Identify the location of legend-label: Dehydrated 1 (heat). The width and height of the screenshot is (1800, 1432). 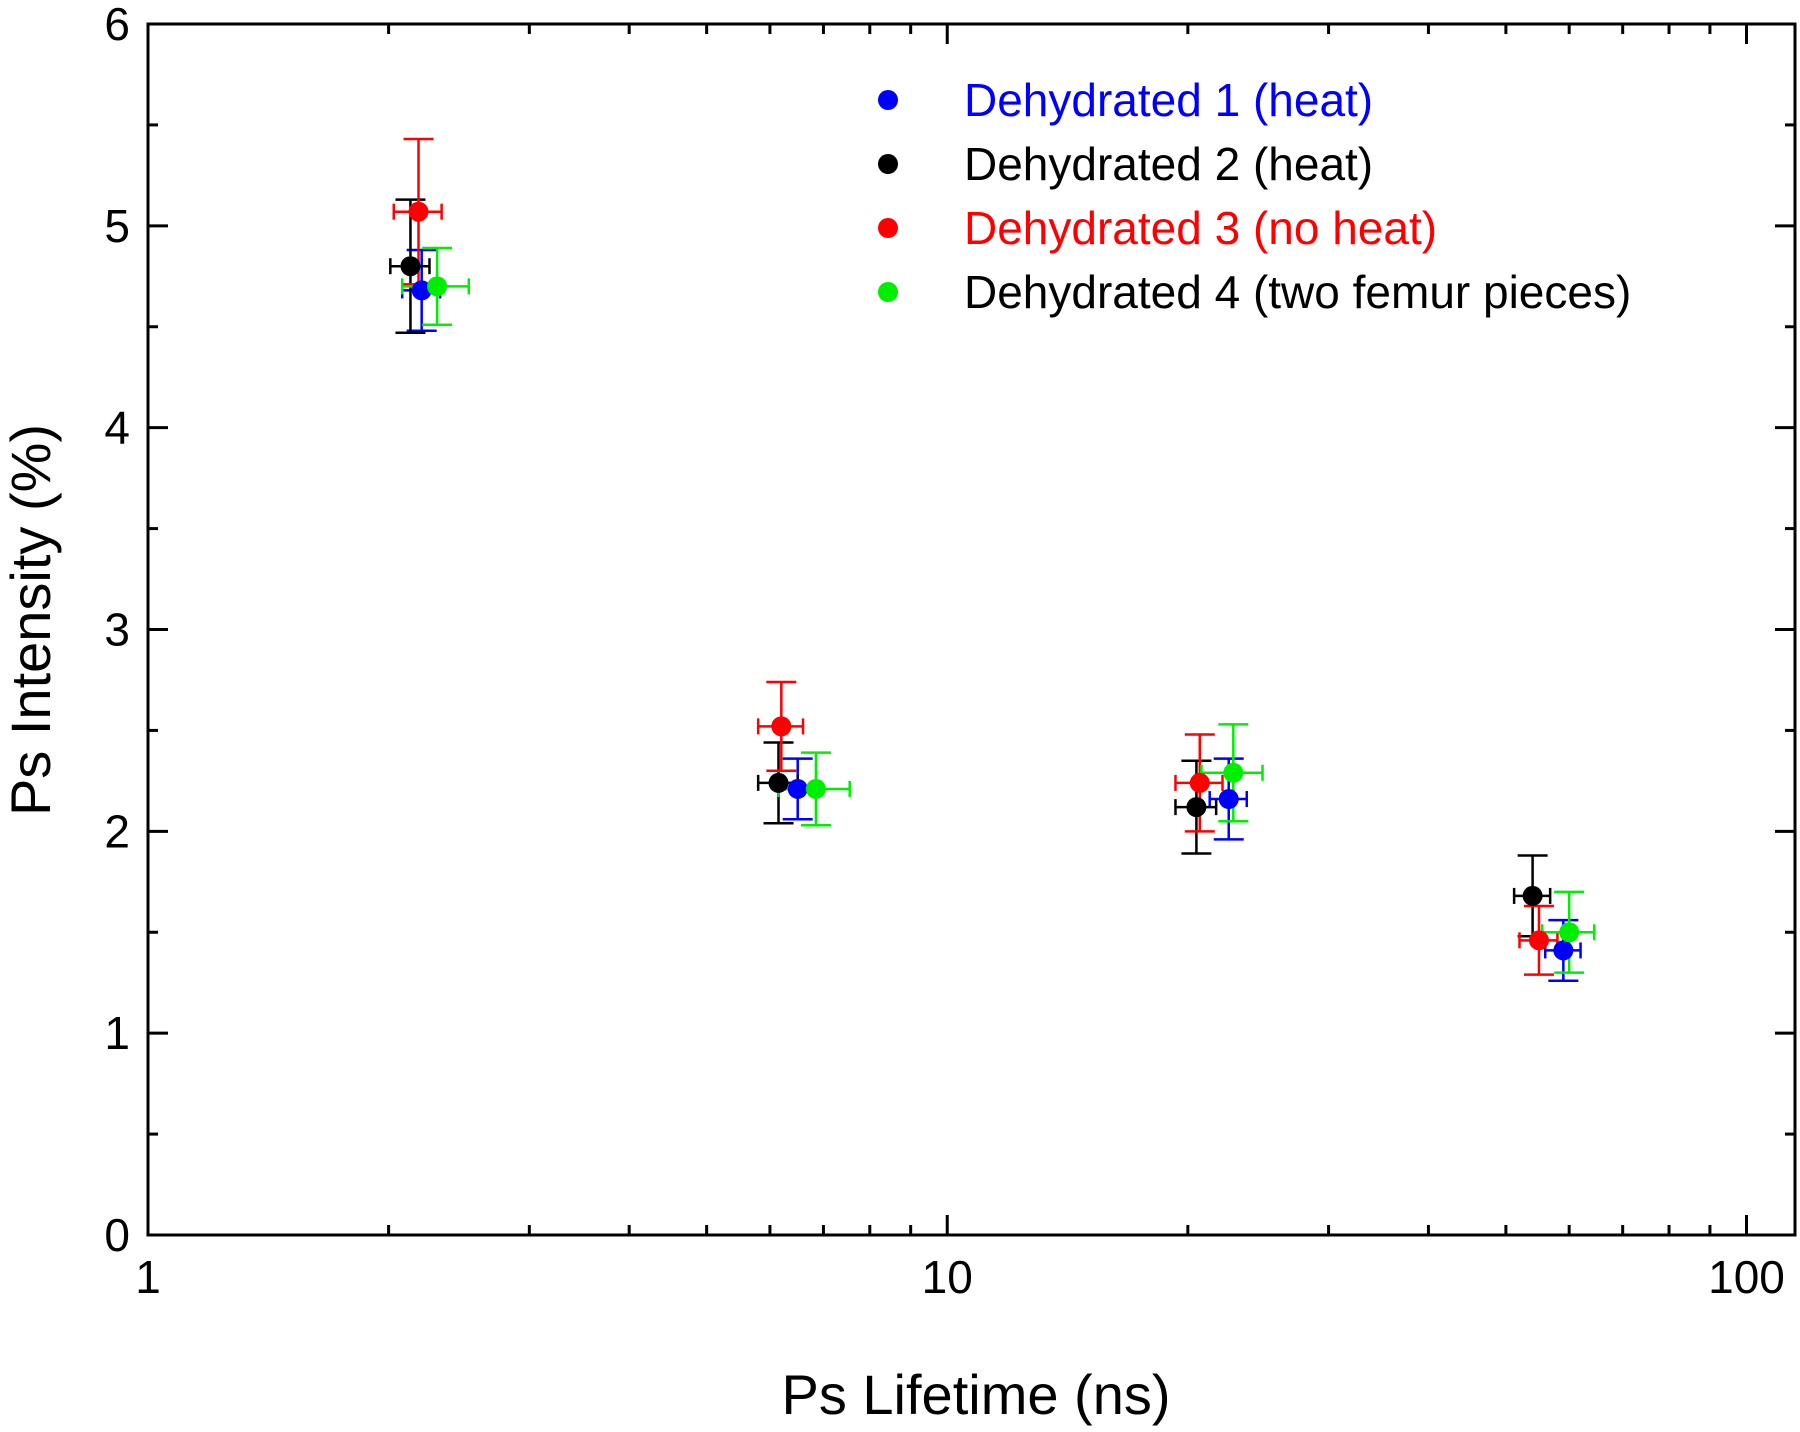
(1168, 100).